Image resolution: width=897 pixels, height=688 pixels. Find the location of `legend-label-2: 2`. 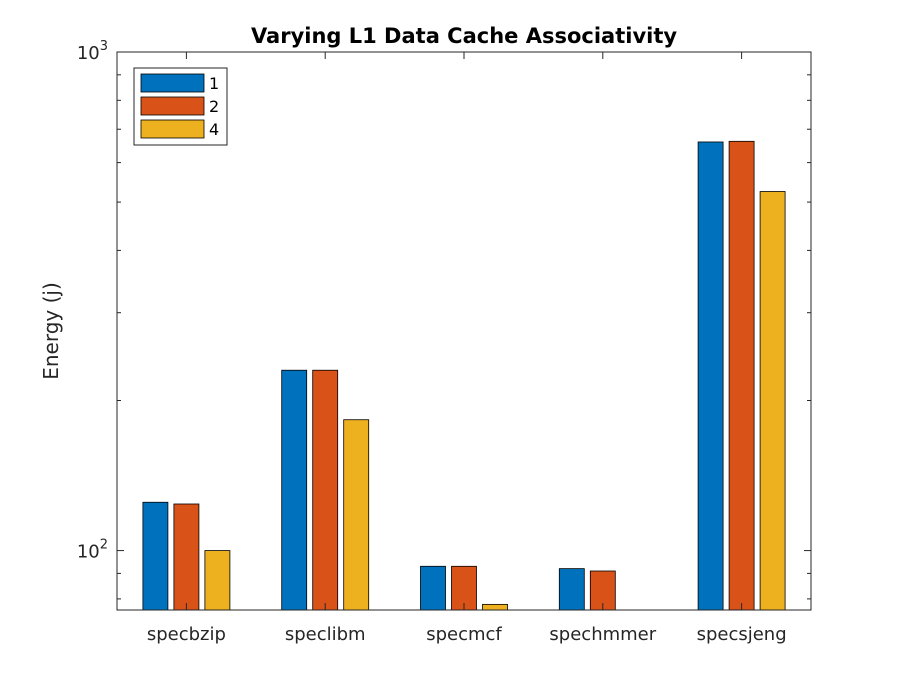

legend-label-2: 2 is located at coordinates (214, 106).